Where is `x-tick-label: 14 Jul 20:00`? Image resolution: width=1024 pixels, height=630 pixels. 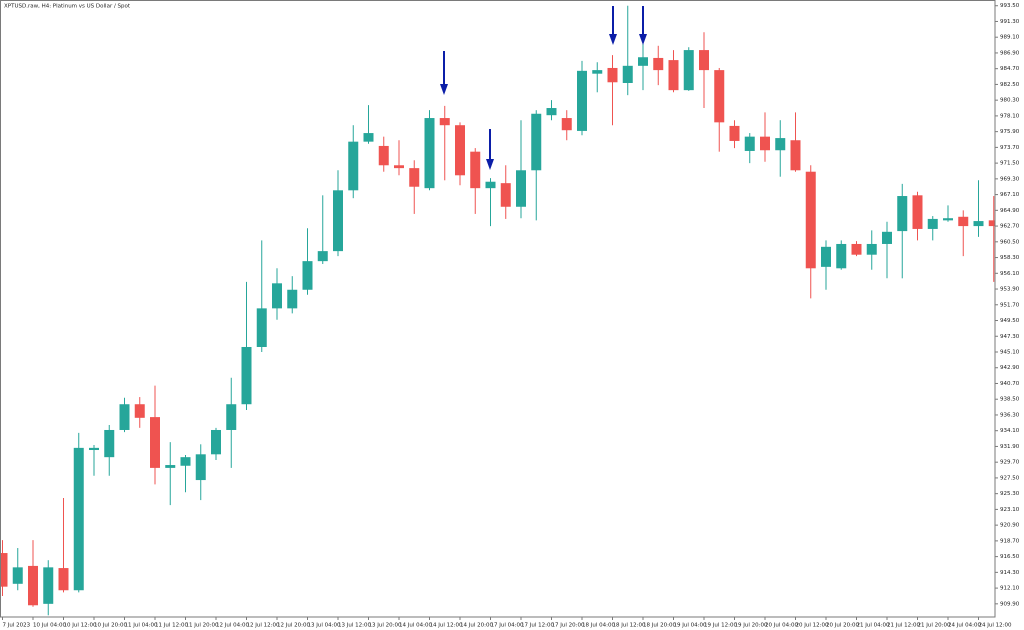
x-tick-label: 14 Jul 20:00 is located at coordinates (476, 626).